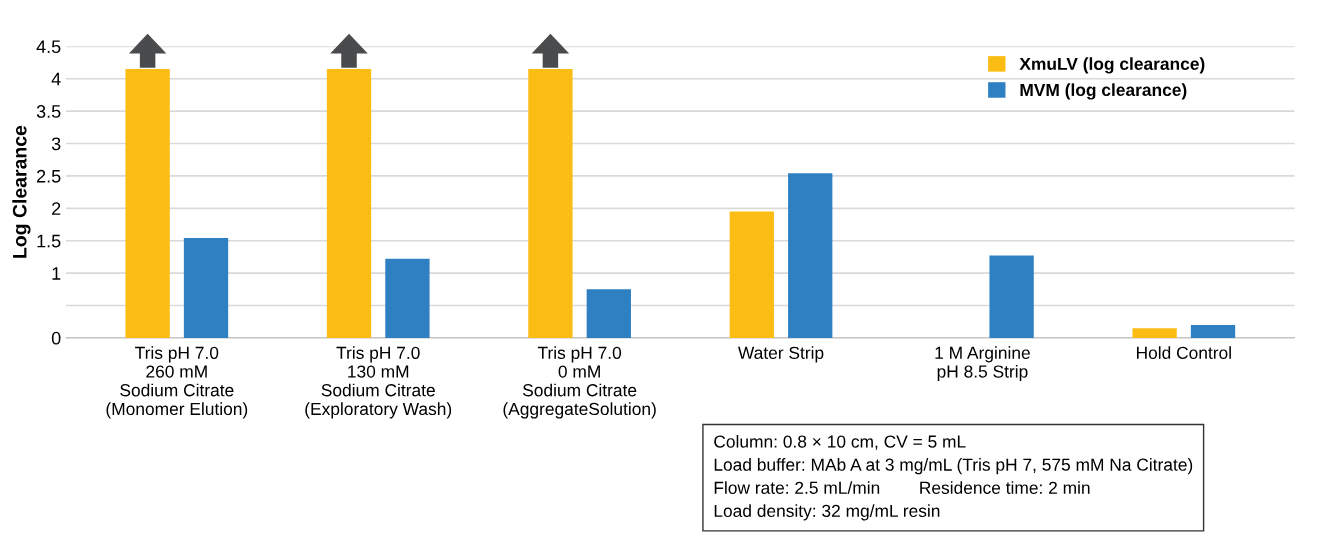 The image size is (1321, 545). Describe the element at coordinates (378, 382) in the screenshot. I see `x-tick-label: Tris pH 7.0 130 mM Sodium Citrate (Exploratory Wash)` at that location.